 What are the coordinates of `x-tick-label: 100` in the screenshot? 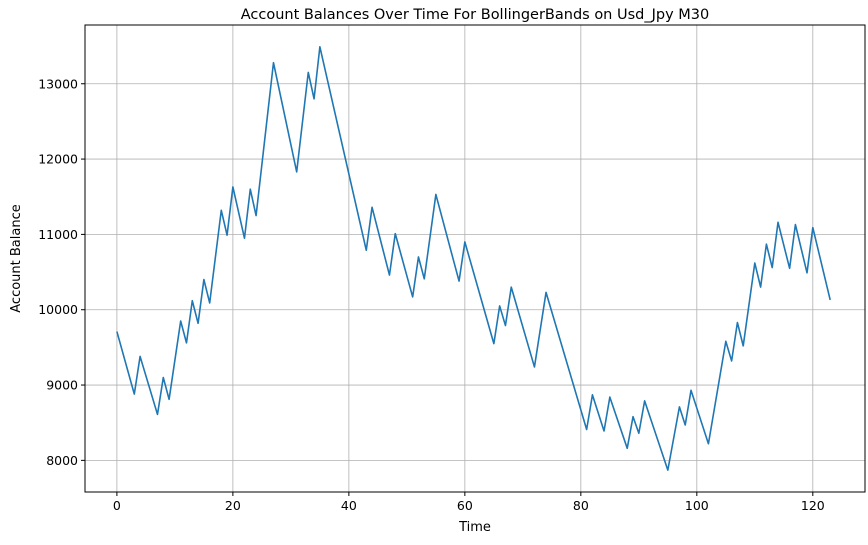 It's located at (697, 505).